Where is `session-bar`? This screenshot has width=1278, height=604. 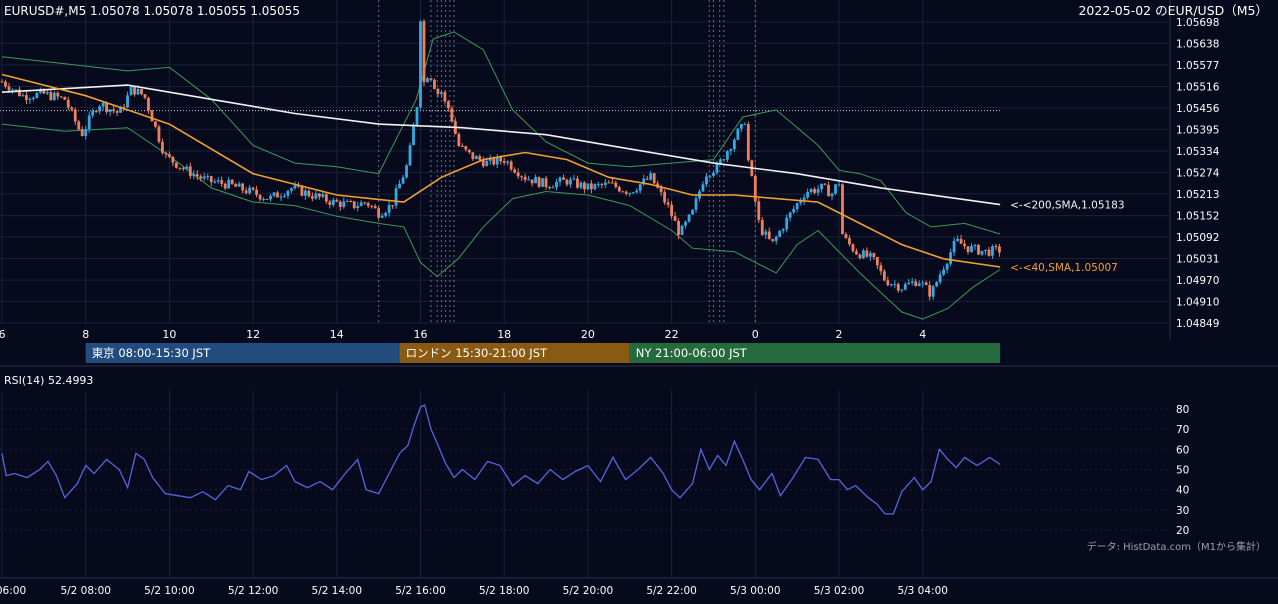 session-bar is located at coordinates (242, 353).